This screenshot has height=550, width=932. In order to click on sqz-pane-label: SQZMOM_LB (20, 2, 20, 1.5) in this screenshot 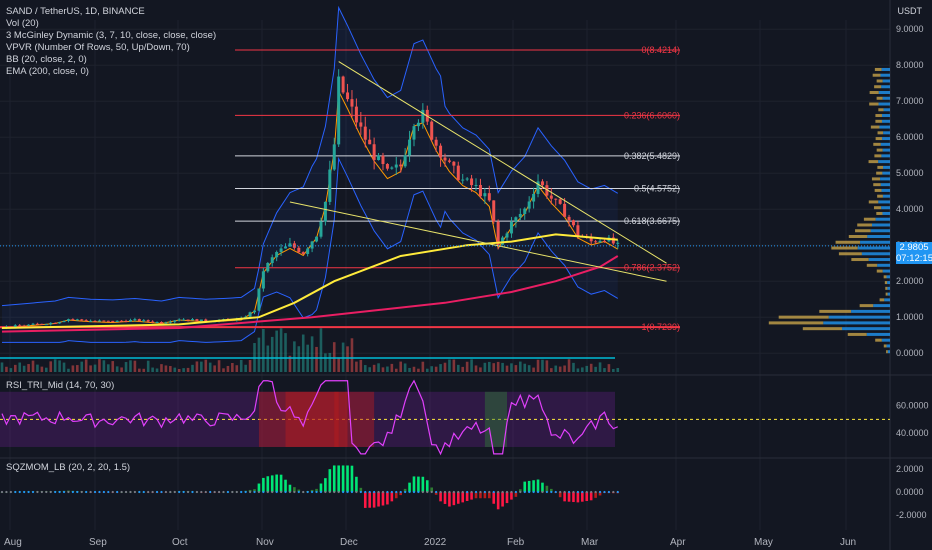, I will do `click(68, 467)`.